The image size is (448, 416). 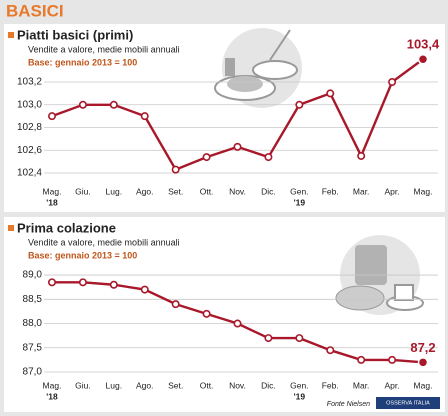 What do you see at coordinates (66, 227) in the screenshot?
I see `chart-title: Prima colazione` at bounding box center [66, 227].